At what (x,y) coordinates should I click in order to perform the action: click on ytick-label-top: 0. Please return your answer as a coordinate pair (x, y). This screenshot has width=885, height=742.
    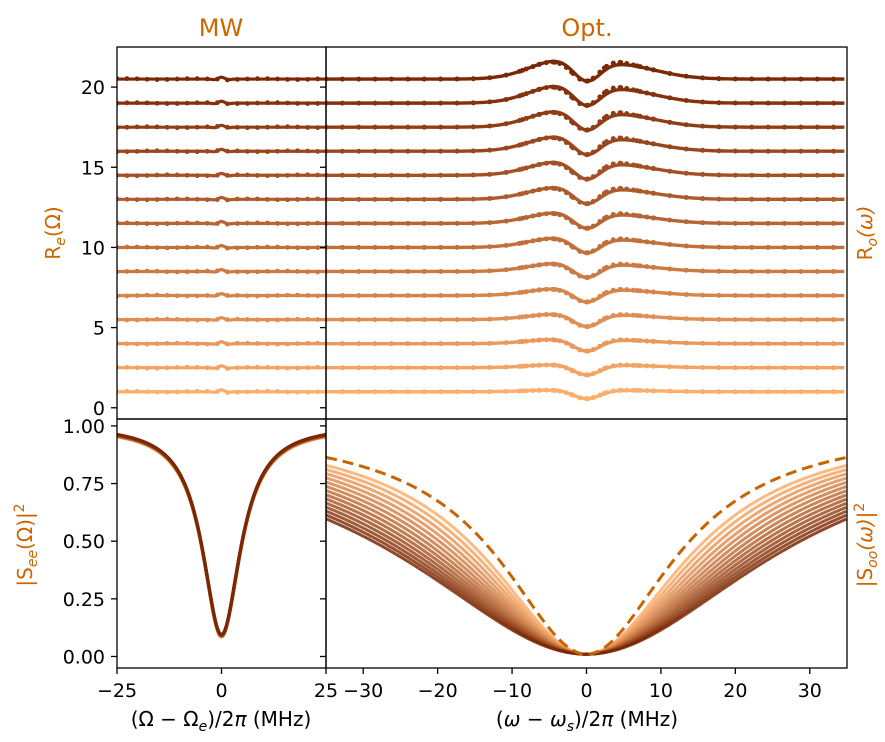
    Looking at the image, I should click on (99, 409).